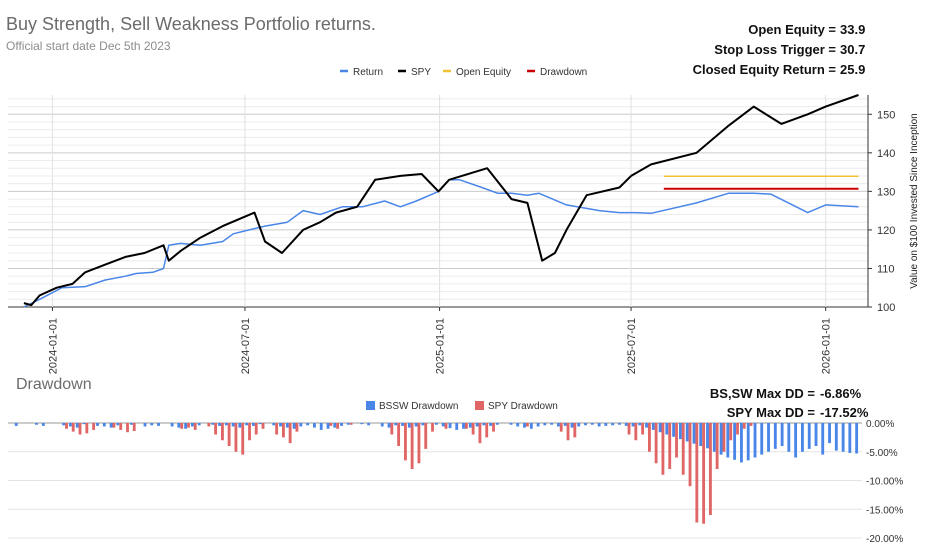 Image resolution: width=925 pixels, height=554 pixels. What do you see at coordinates (563, 72) in the screenshot?
I see `legend-label: Drawdown` at bounding box center [563, 72].